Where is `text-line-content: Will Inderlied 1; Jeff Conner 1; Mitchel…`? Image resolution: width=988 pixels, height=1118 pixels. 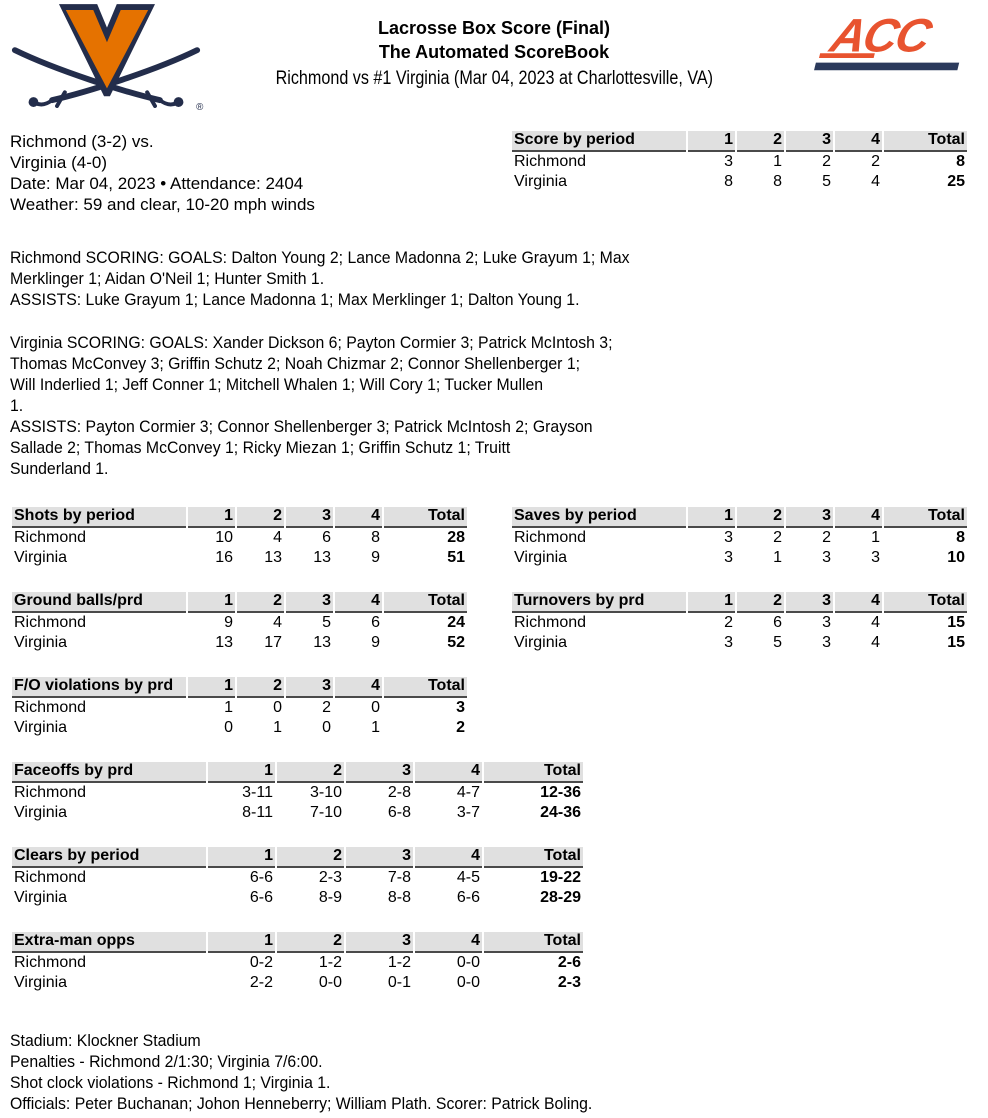
text-line-content: Will Inderlied 1; Jeff Conner 1; Mitchel… is located at coordinates (277, 384).